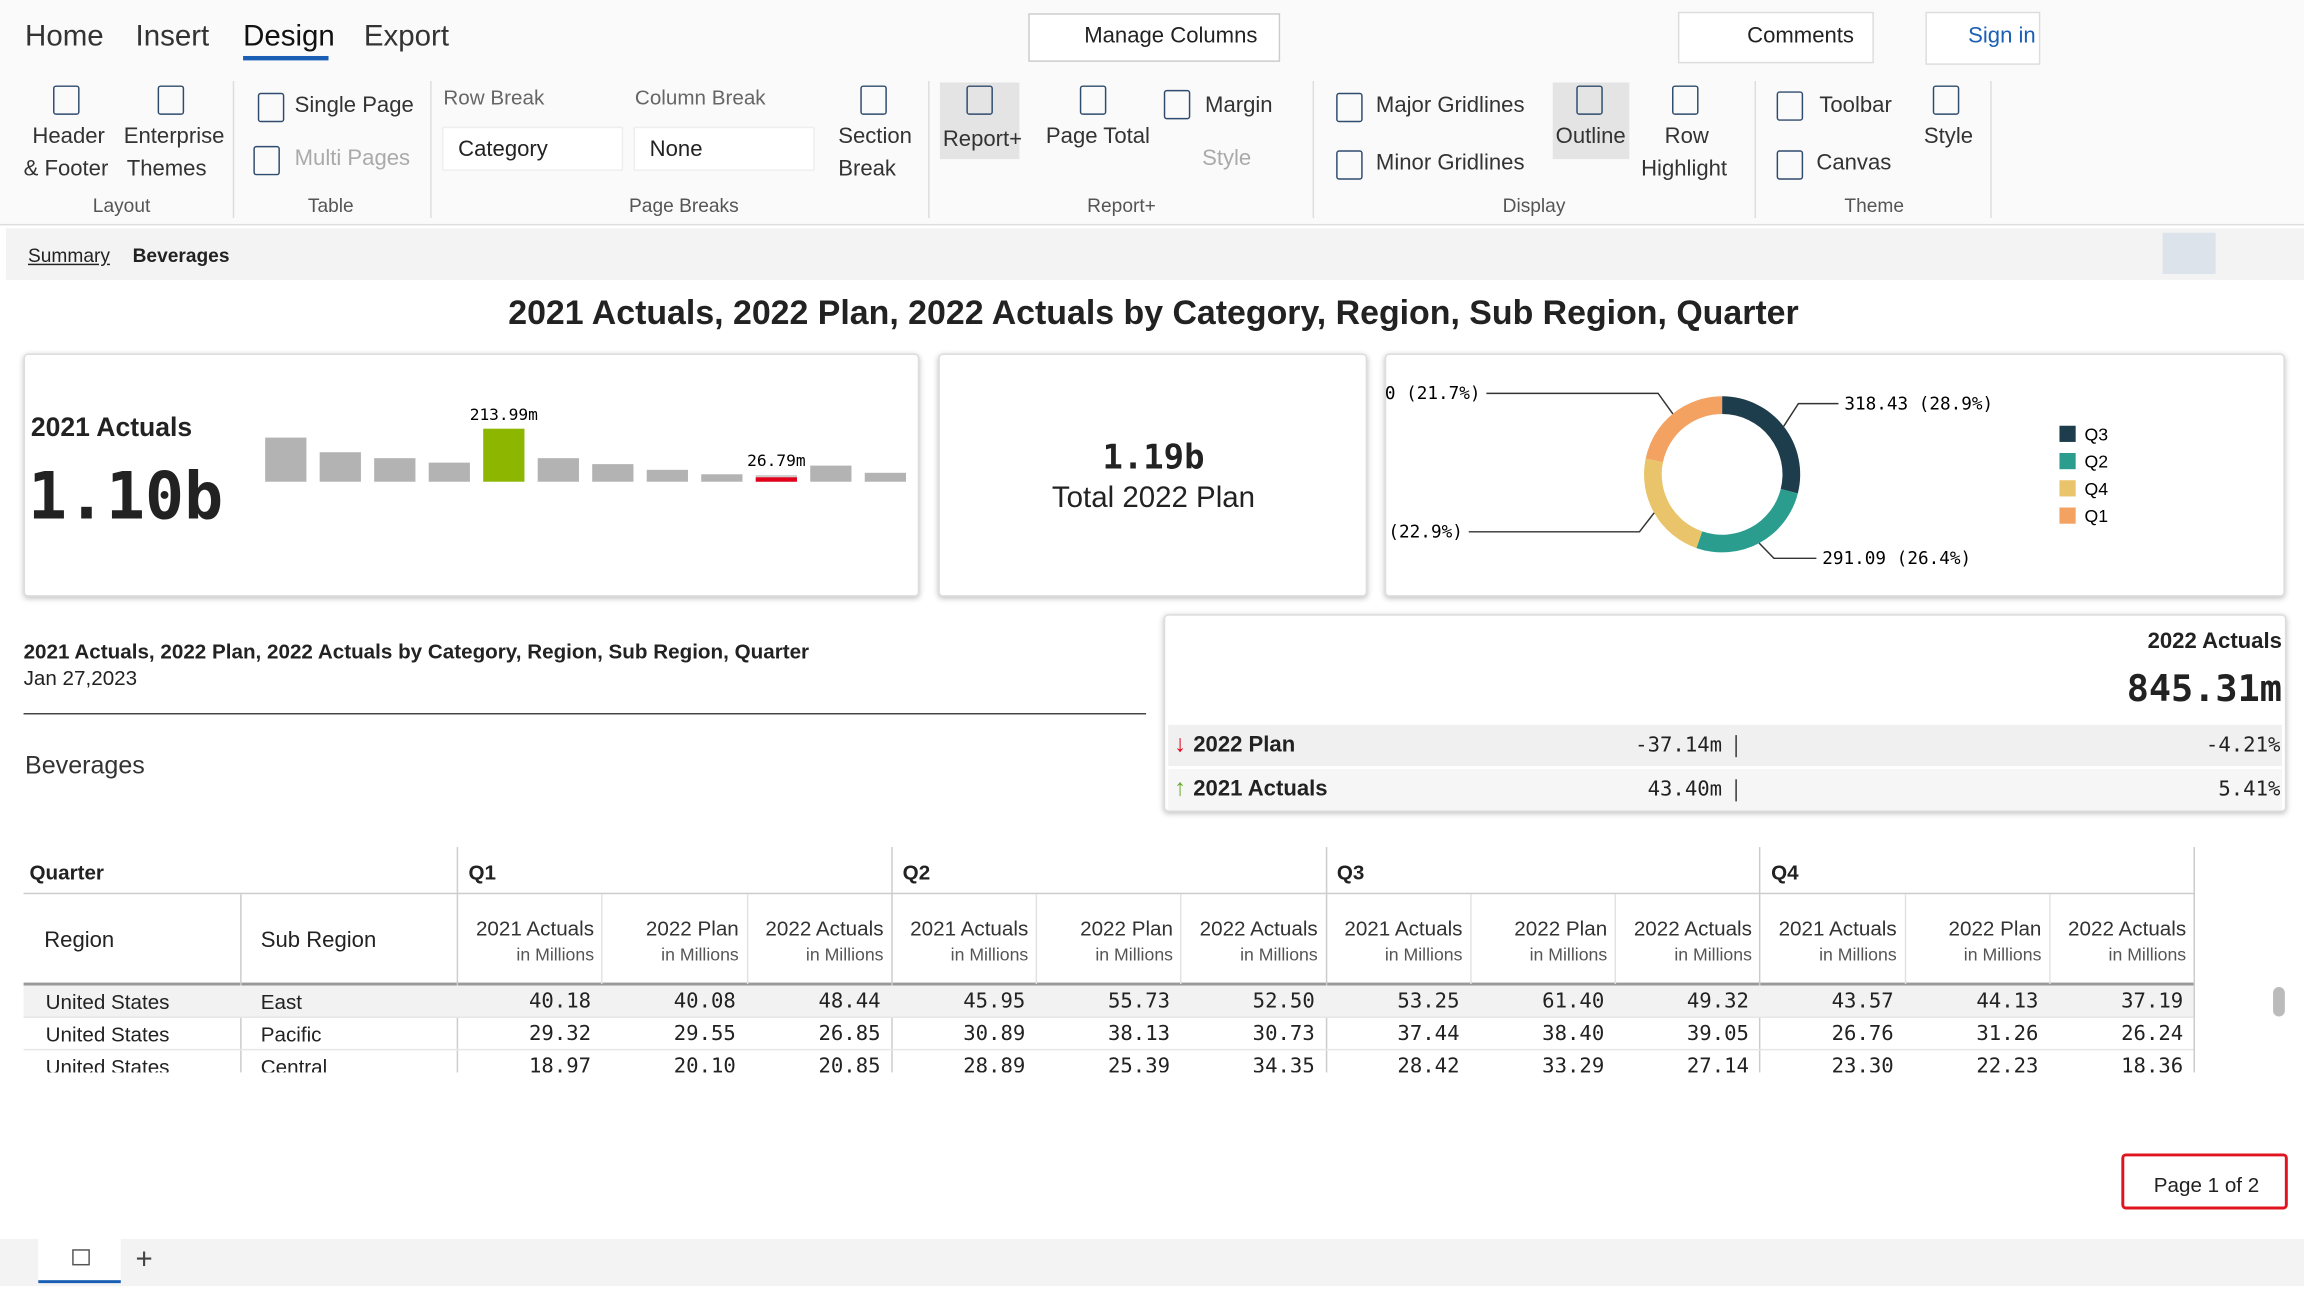 Image resolution: width=2304 pixels, height=1289 pixels. I want to click on button-label: Sign in, so click(2002, 36).